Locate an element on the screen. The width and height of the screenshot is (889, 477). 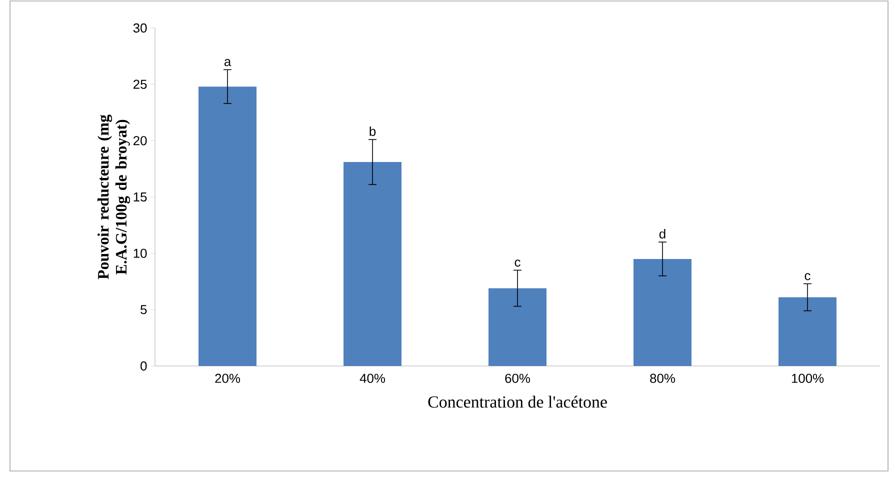
x-tick-label: 40% is located at coordinates (373, 378).